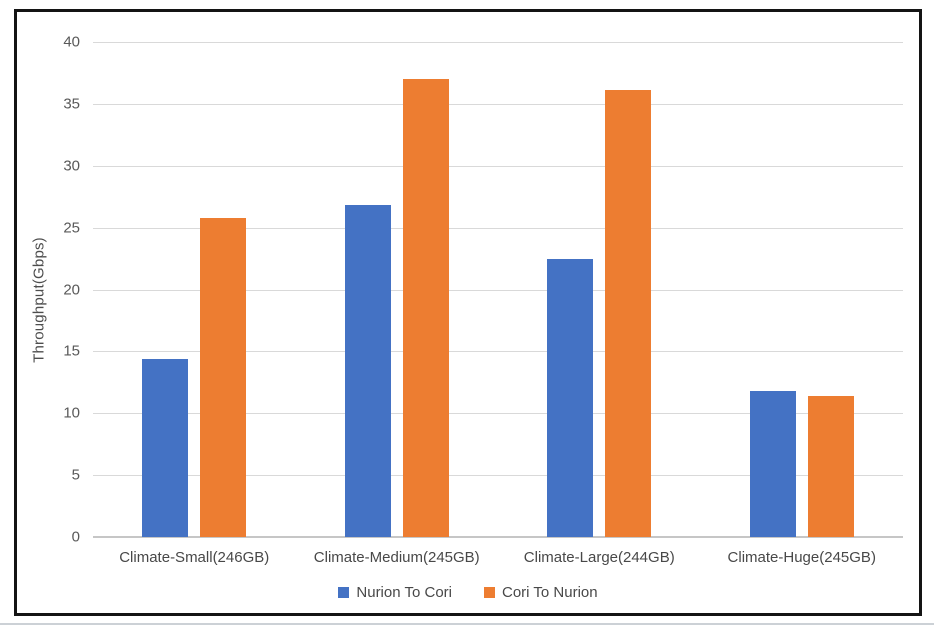  Describe the element at coordinates (71, 166) in the screenshot. I see `y-tick-label: 30` at that location.